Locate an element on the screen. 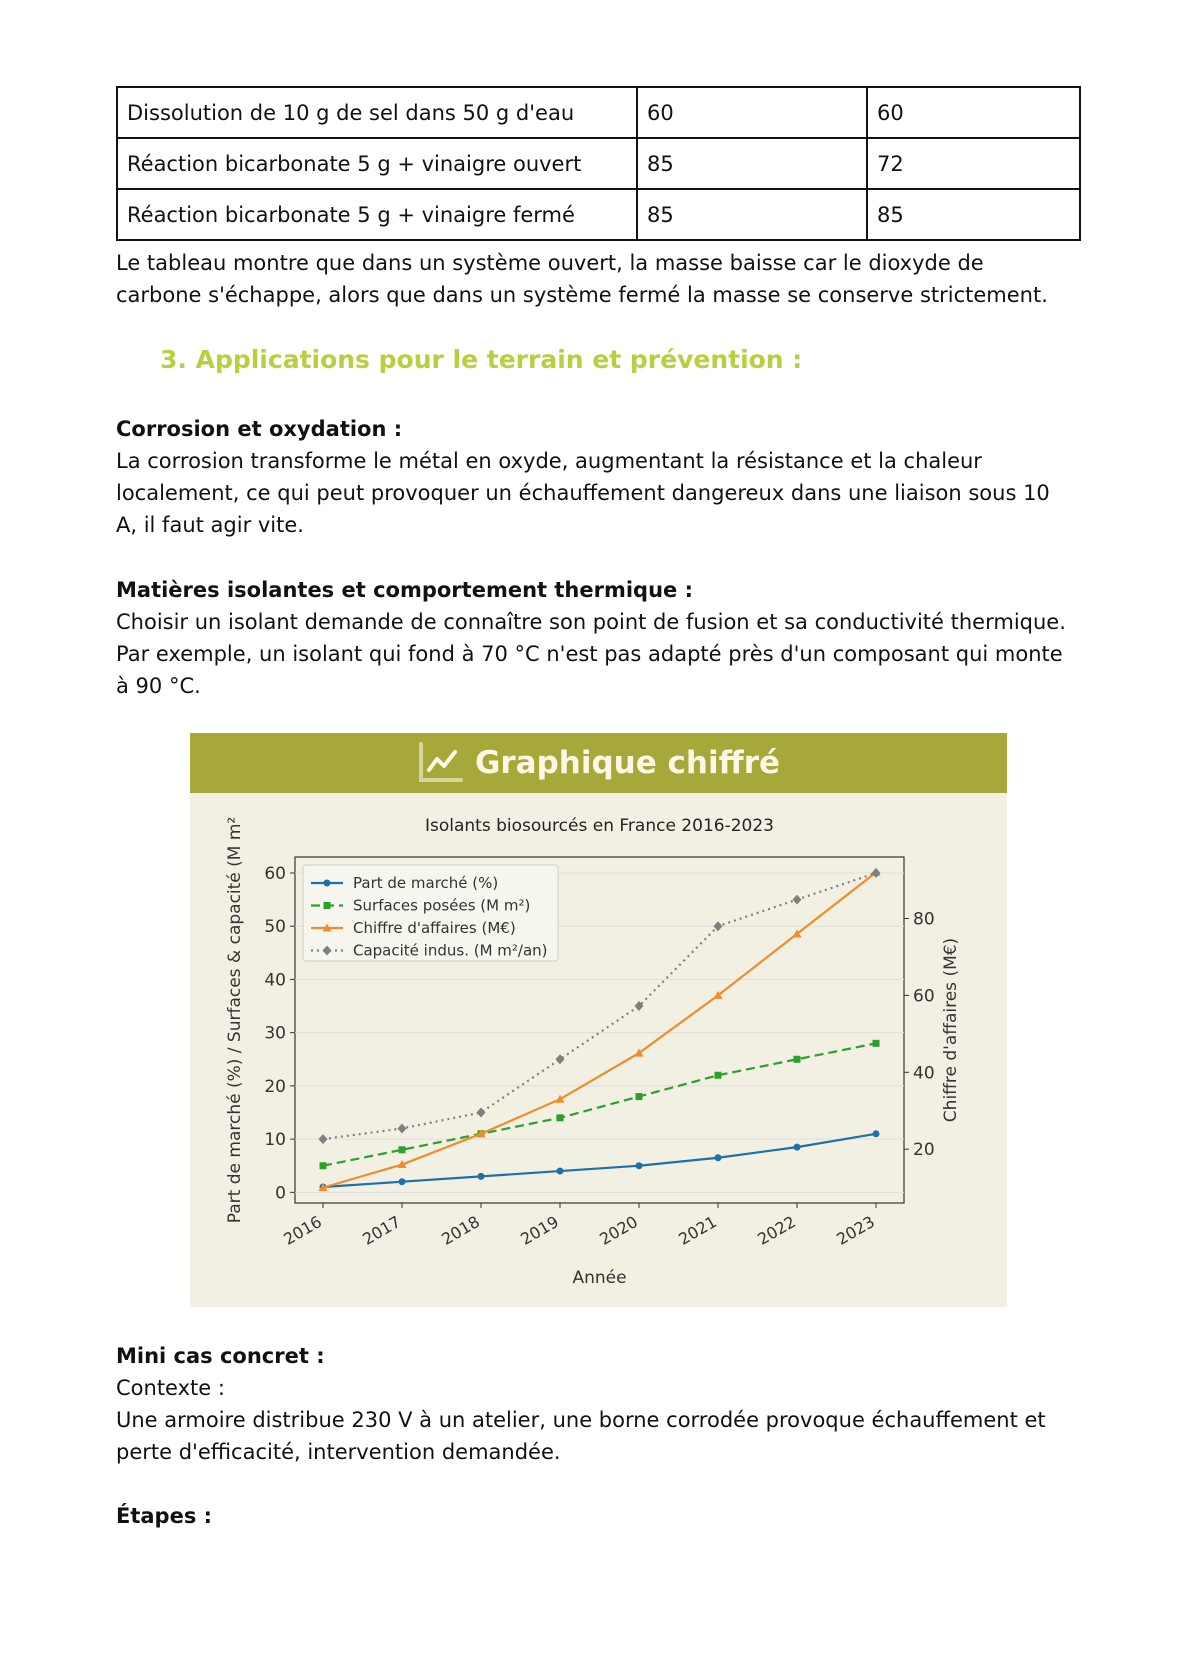 This screenshot has width=1200, height=1670. text-line: à 90 °C. is located at coordinates (158, 686).